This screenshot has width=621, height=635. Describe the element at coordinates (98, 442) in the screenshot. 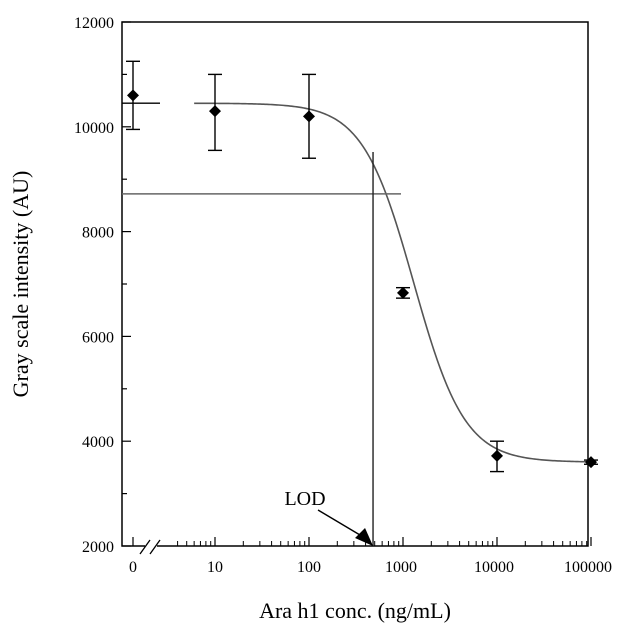

I see `y-tick-label: 4000` at that location.